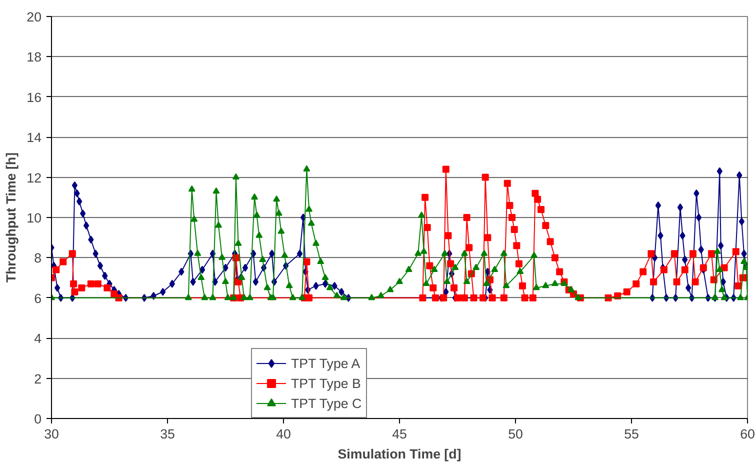  Describe the element at coordinates (51, 434) in the screenshot. I see `x-tick-label: 30` at that location.